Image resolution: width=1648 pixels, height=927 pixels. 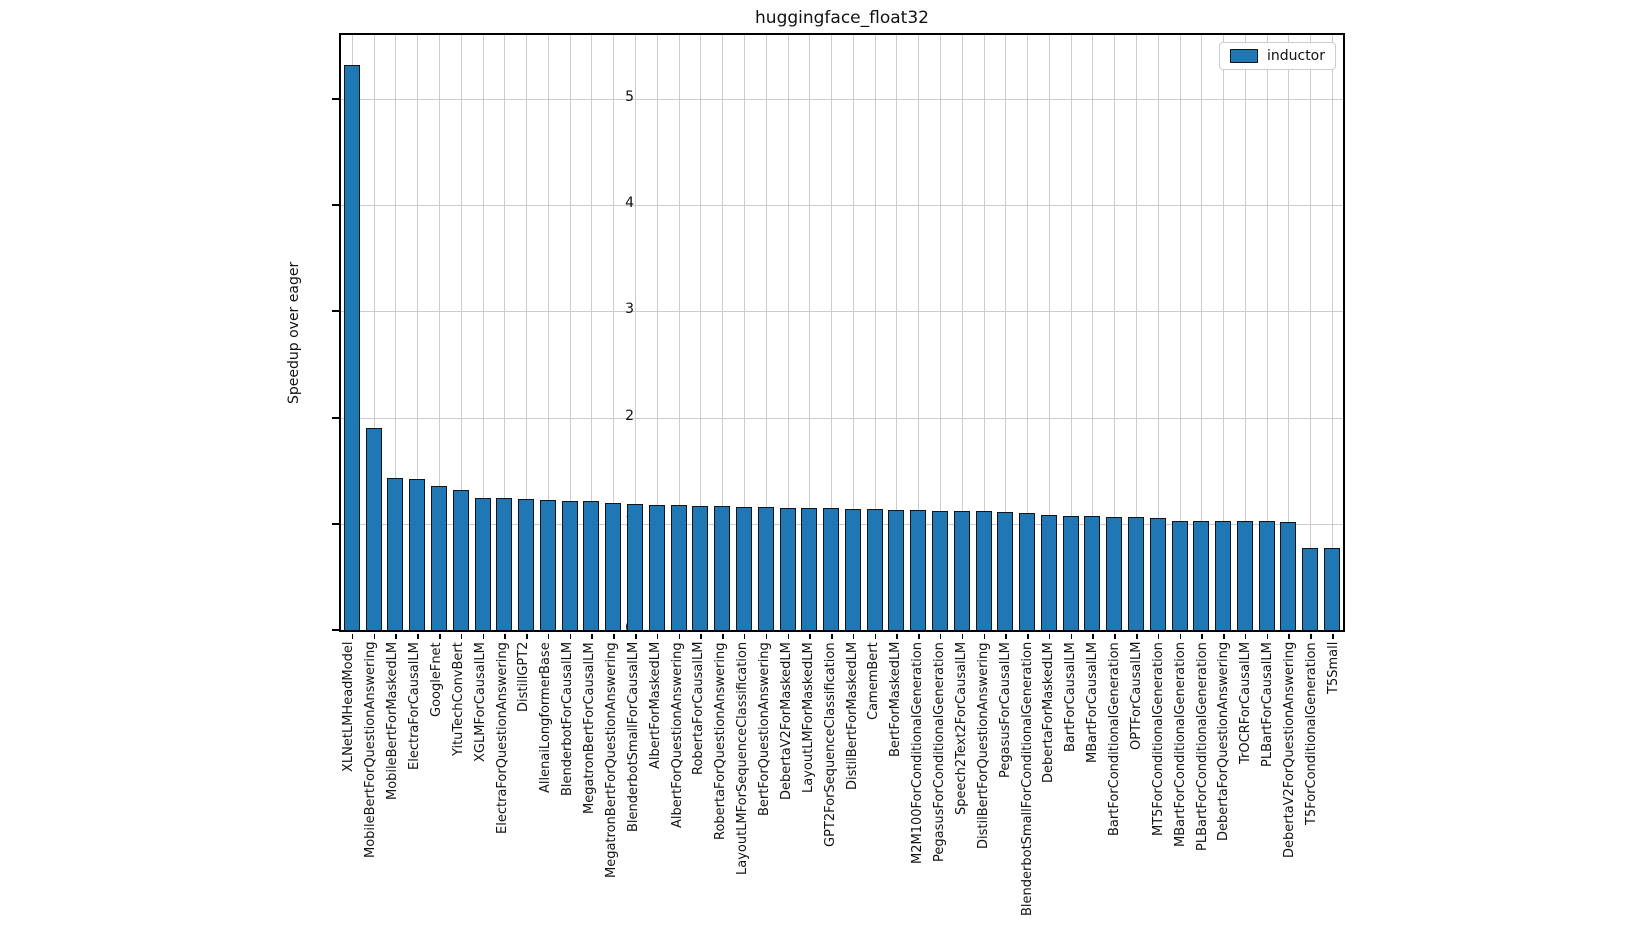 I want to click on y-tick-label: 4, so click(x=629, y=203).